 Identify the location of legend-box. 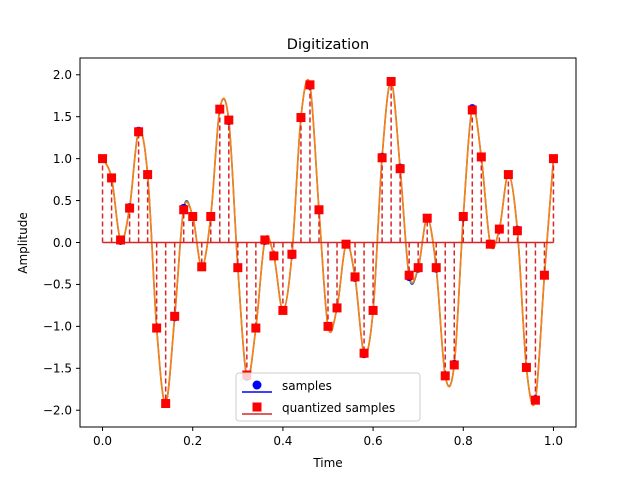
(328, 397).